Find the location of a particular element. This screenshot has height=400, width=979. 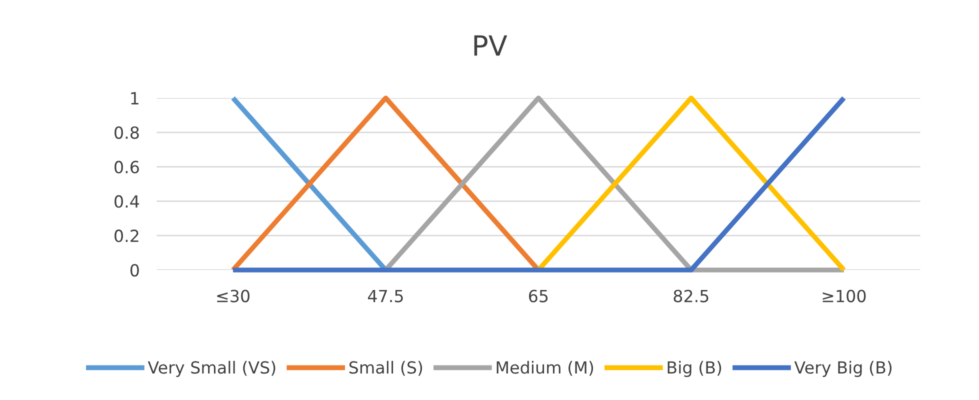

y-tick-label: 0.8 is located at coordinates (126, 132).